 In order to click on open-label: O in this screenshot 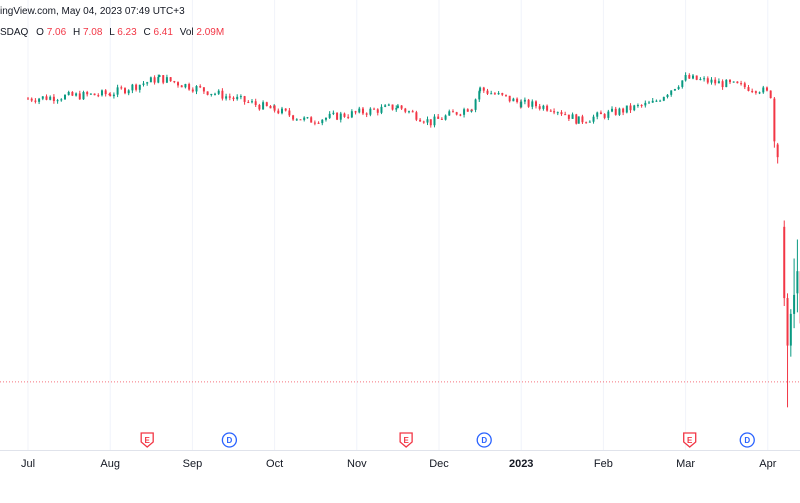, I will do `click(40, 32)`.